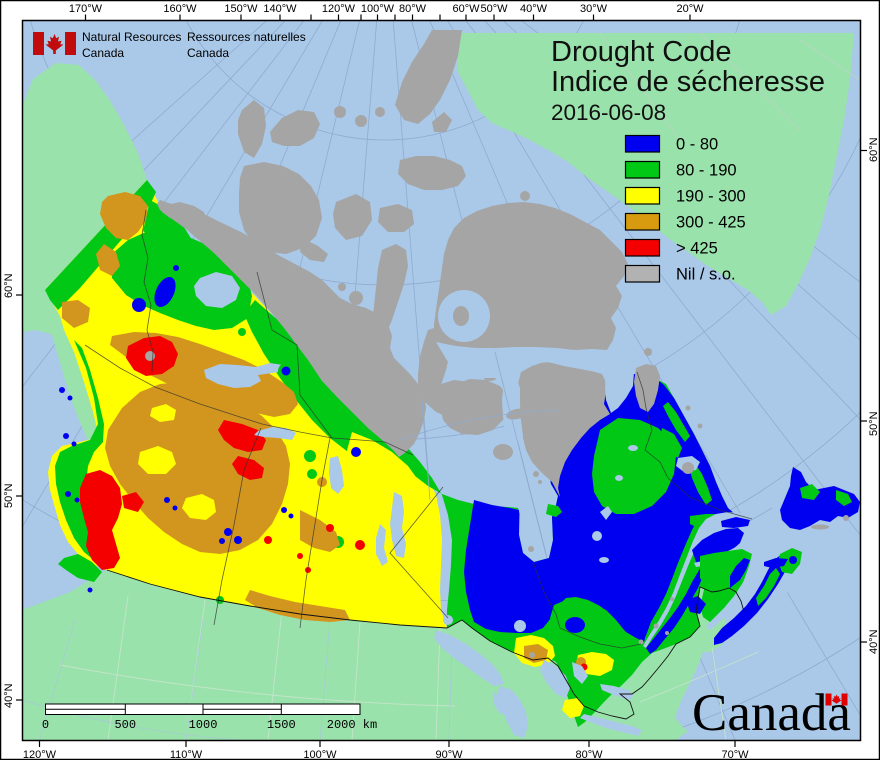 The width and height of the screenshot is (880, 760). What do you see at coordinates (180, 9) in the screenshot?
I see `svg-text: 160°W` at bounding box center [180, 9].